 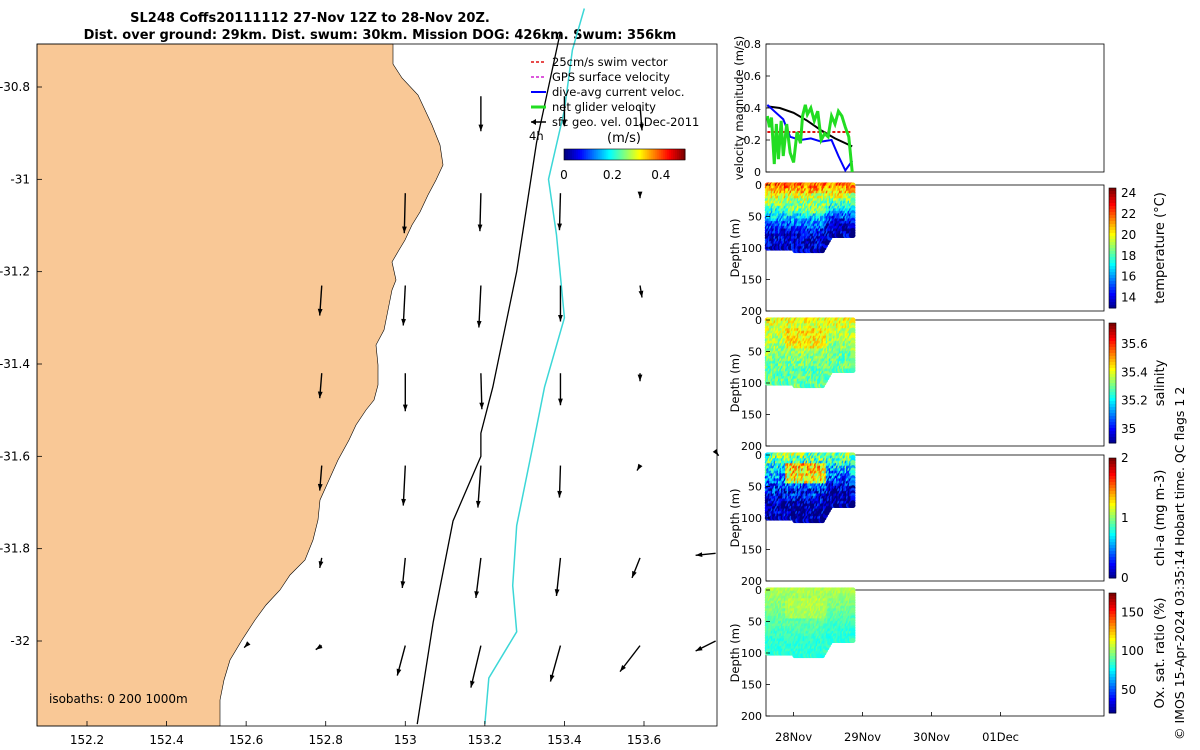 I want to click on vel-y-tick-label: 0.8, so click(x=753, y=44).